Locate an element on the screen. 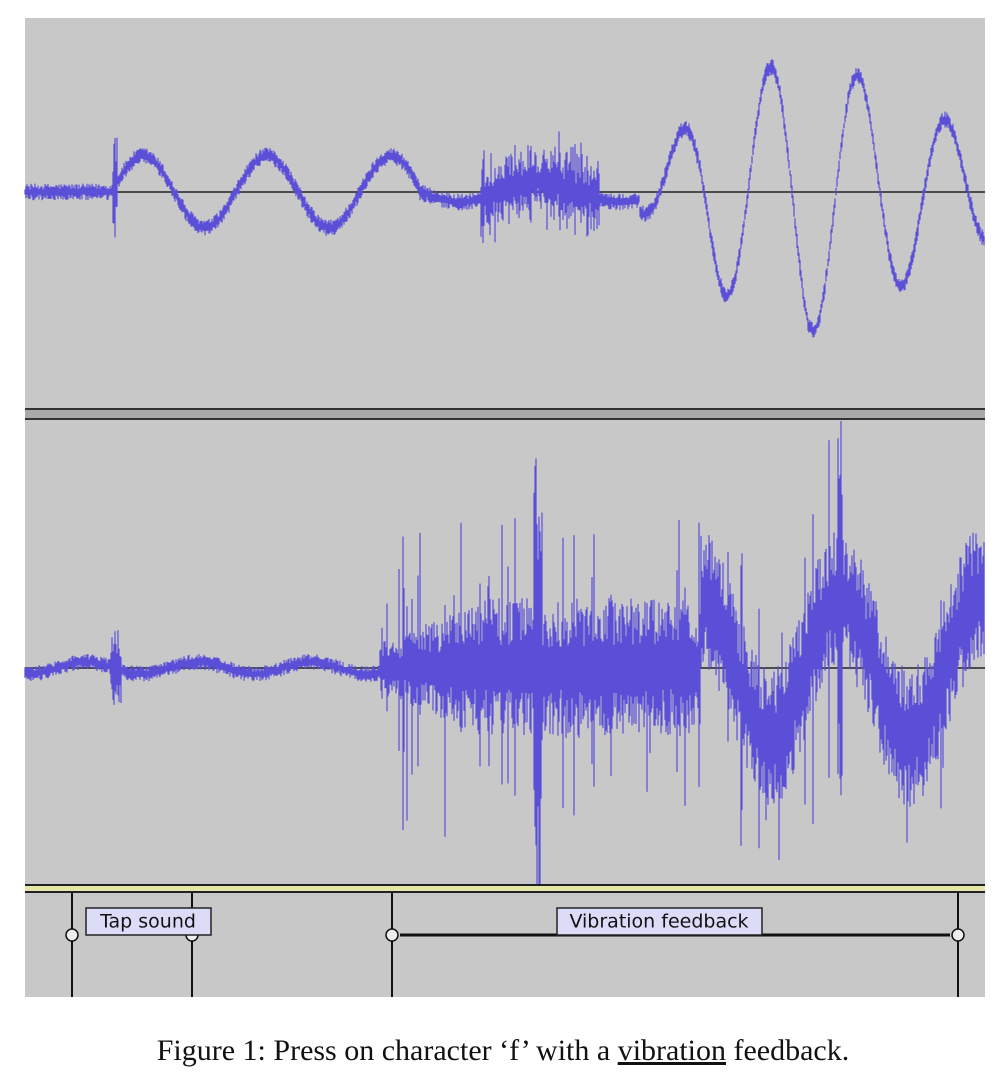 Image resolution: width=1000 pixels, height=1083 pixels. label-text: Vibration feedback is located at coordinates (658, 922).